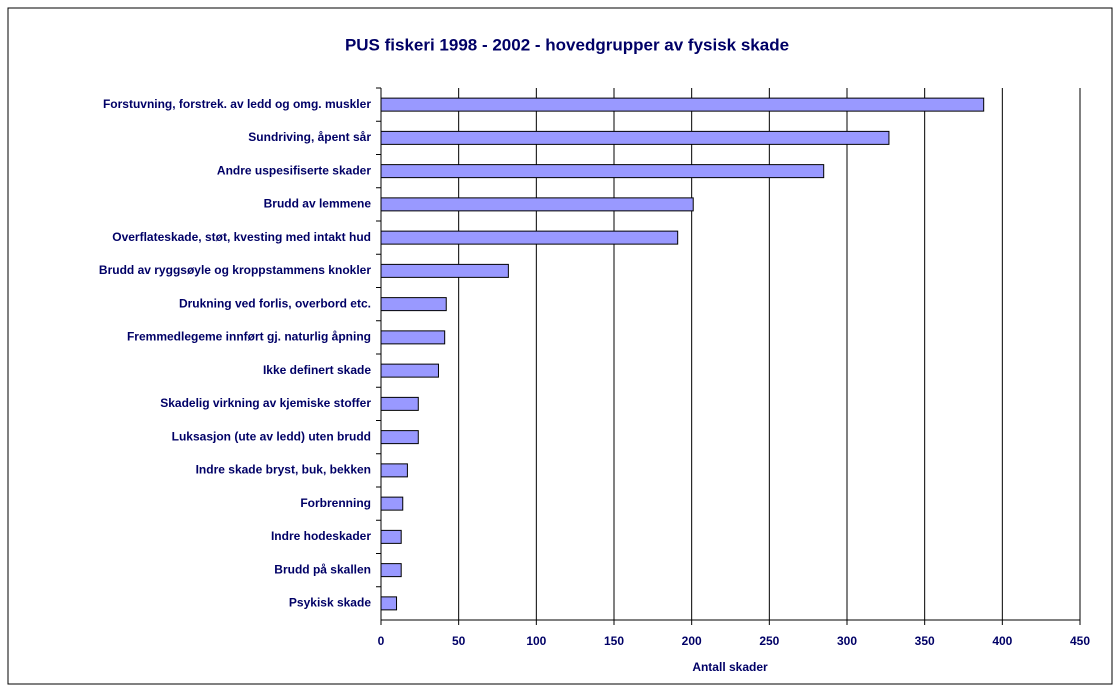  What do you see at coordinates (381, 641) in the screenshot?
I see `x-tick-label: 0` at bounding box center [381, 641].